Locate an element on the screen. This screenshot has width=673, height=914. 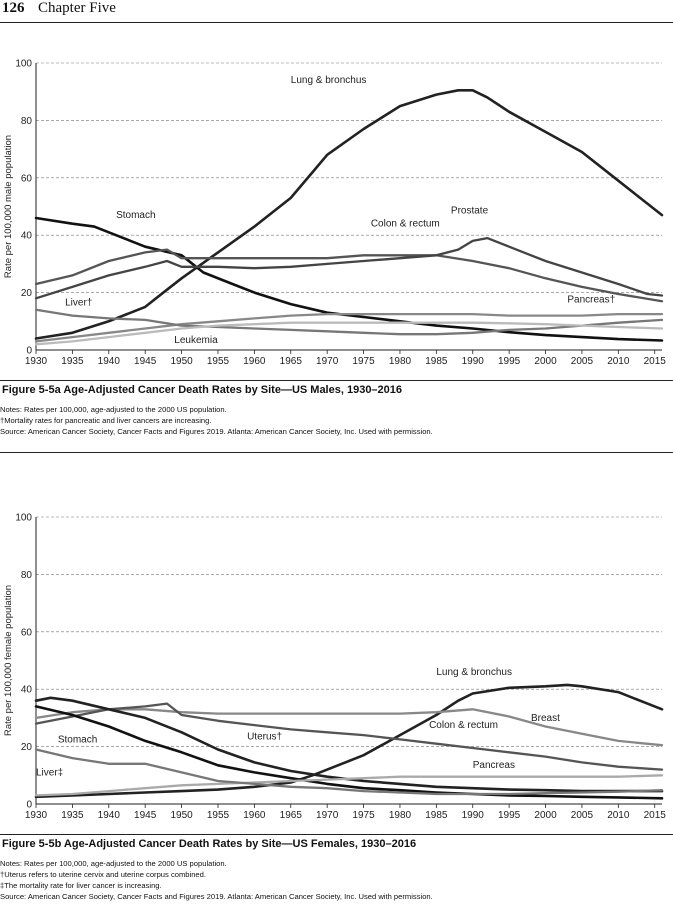
series-label: Liver† is located at coordinates (78, 303).